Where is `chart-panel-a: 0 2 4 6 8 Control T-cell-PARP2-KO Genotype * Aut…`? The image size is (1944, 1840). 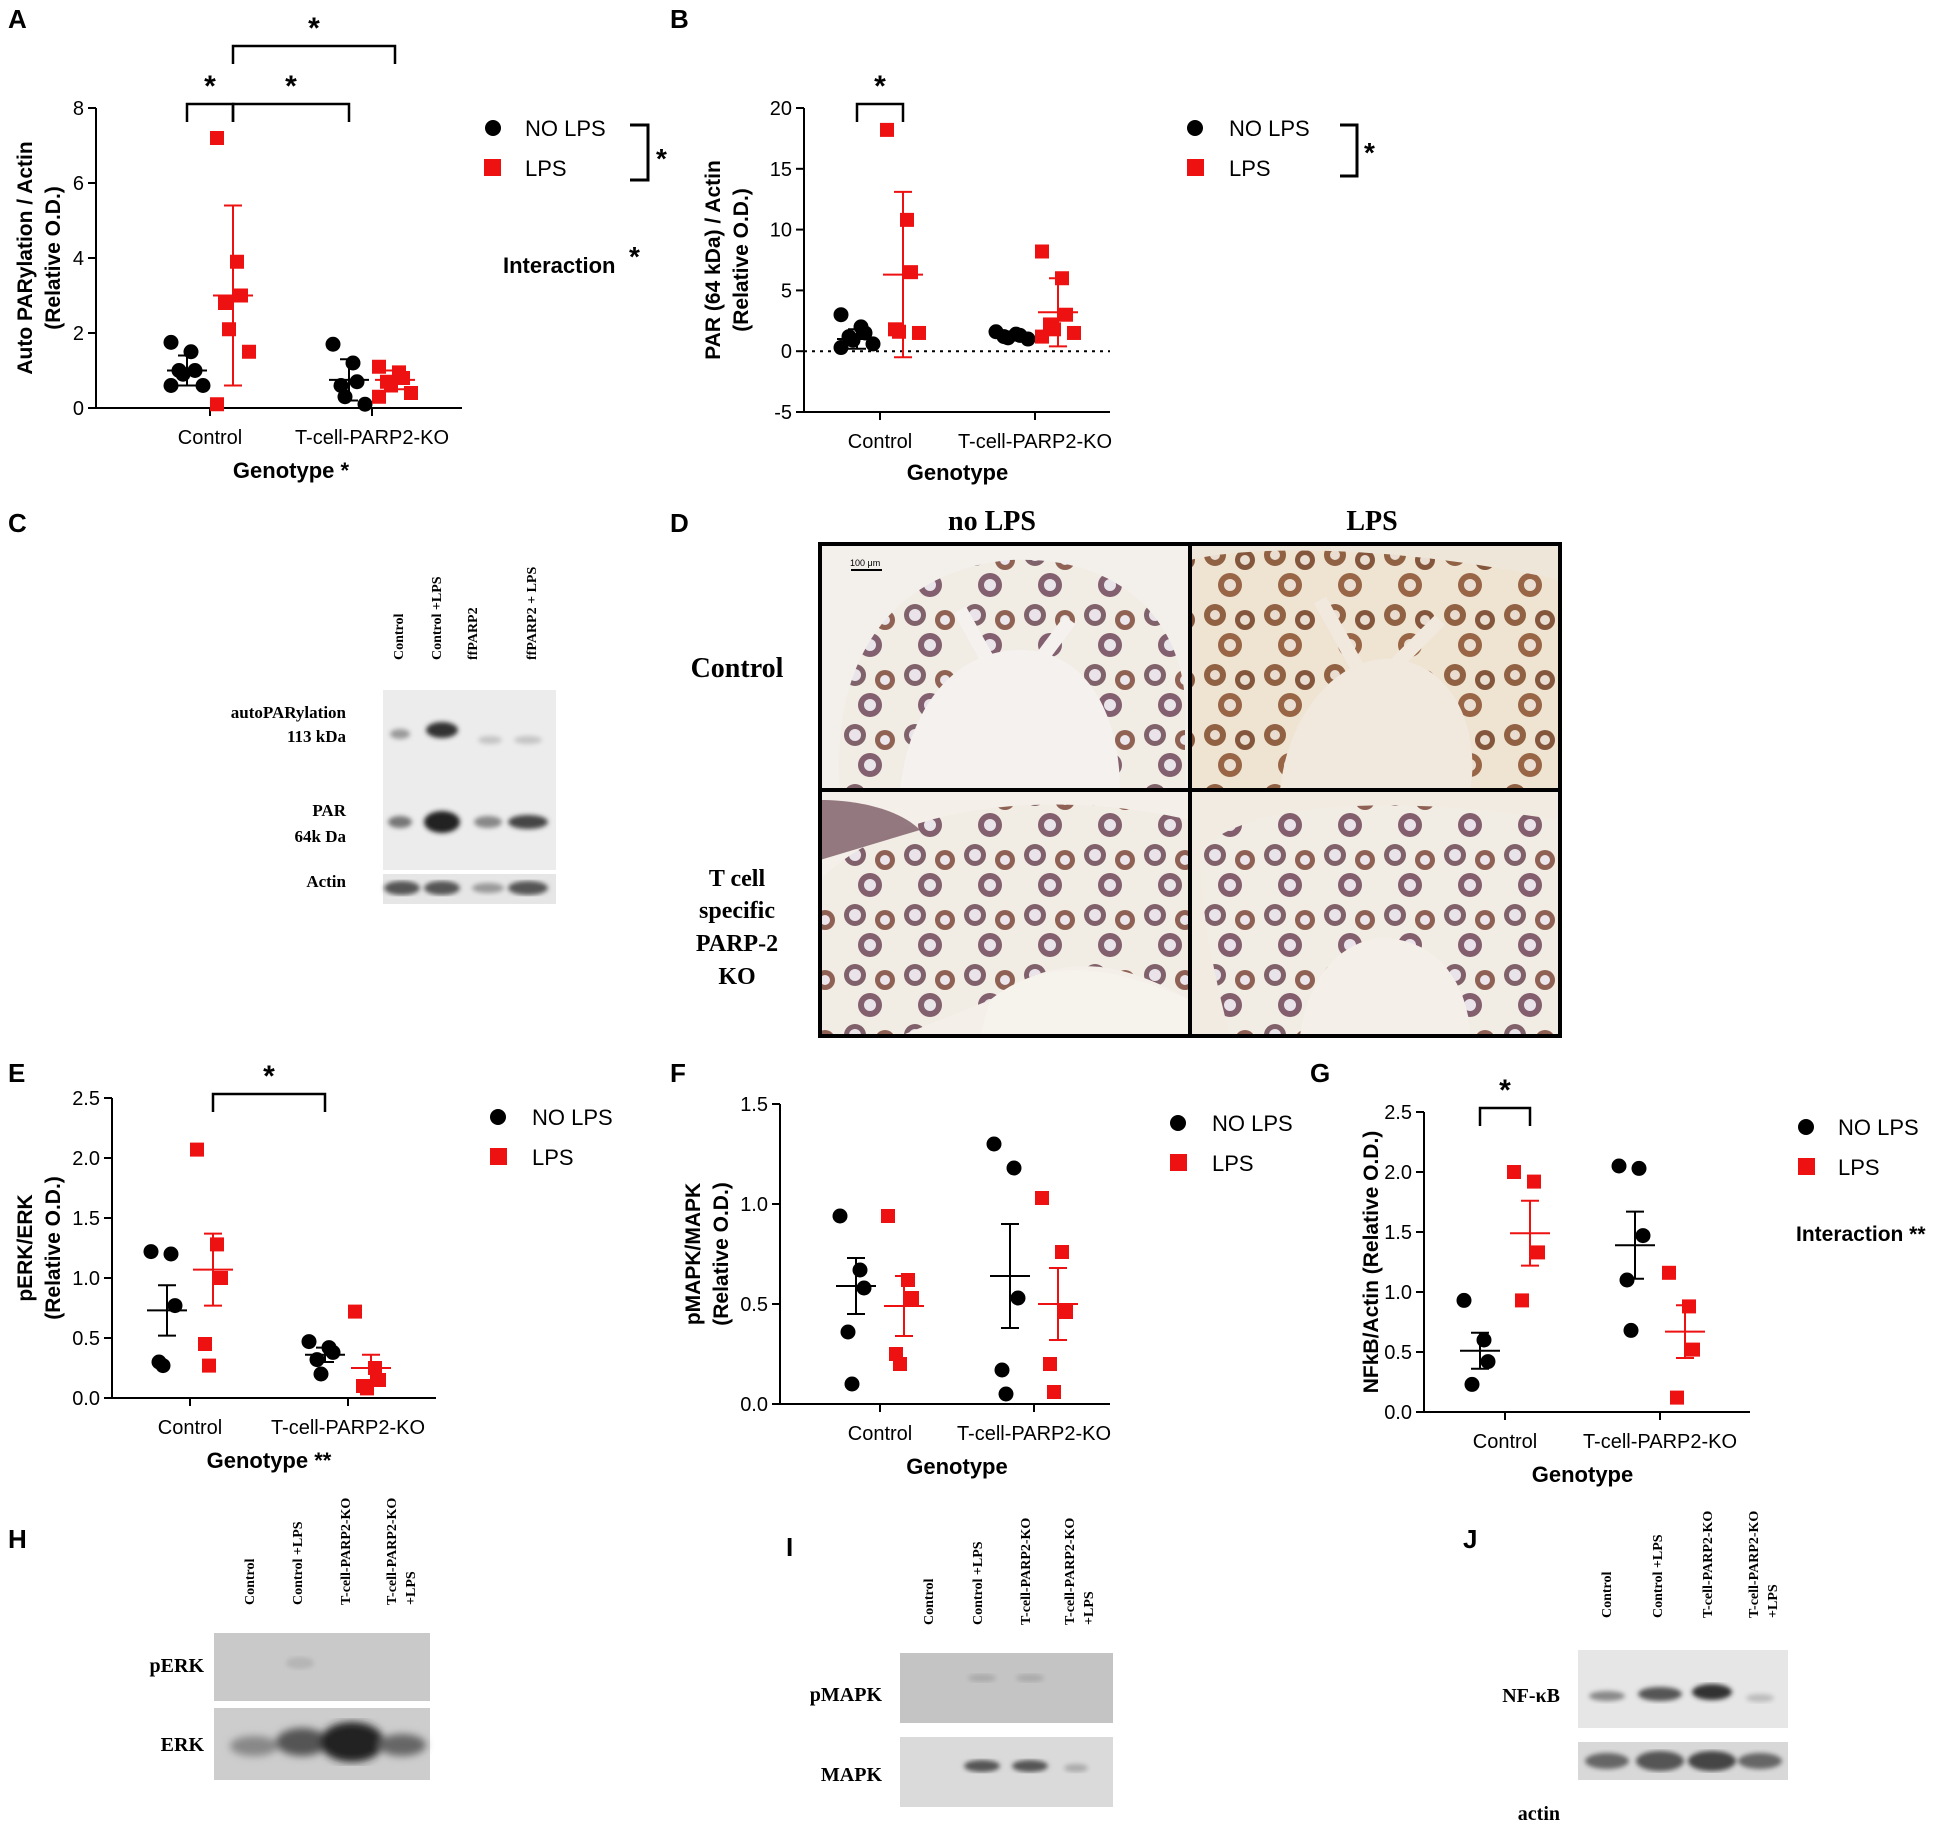
chart-panel-a: 0 2 4 6 8 Control T-cell-PARP2-KO Genotype * Aut… is located at coordinates (238, 247).